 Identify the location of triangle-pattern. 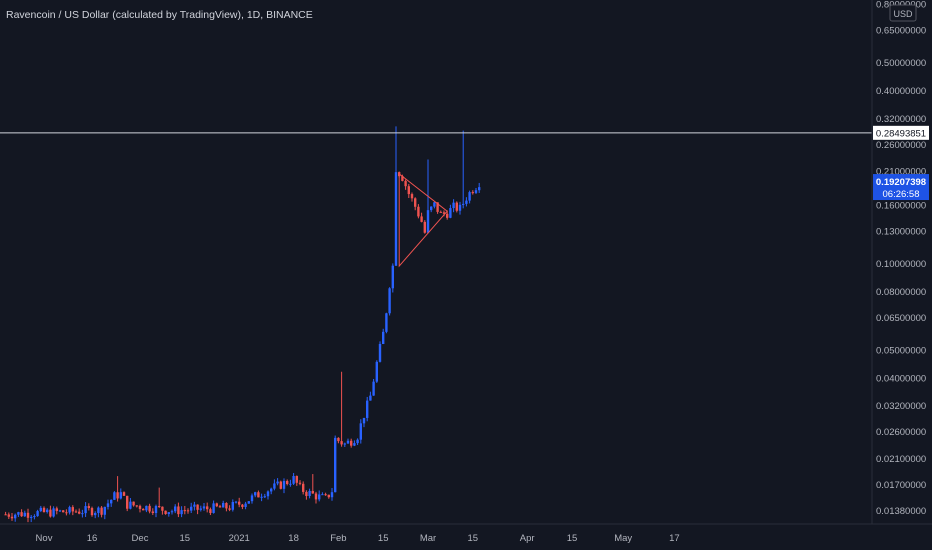
(423, 220).